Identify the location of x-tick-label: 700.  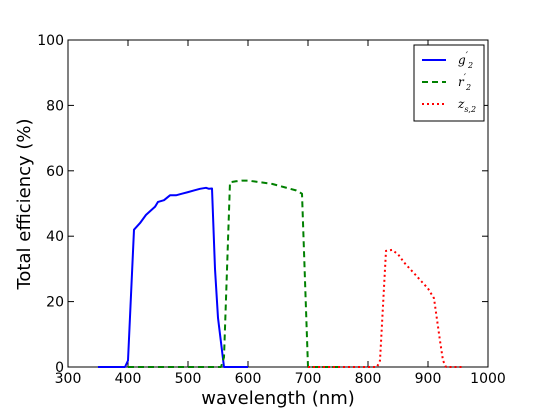
(308, 379).